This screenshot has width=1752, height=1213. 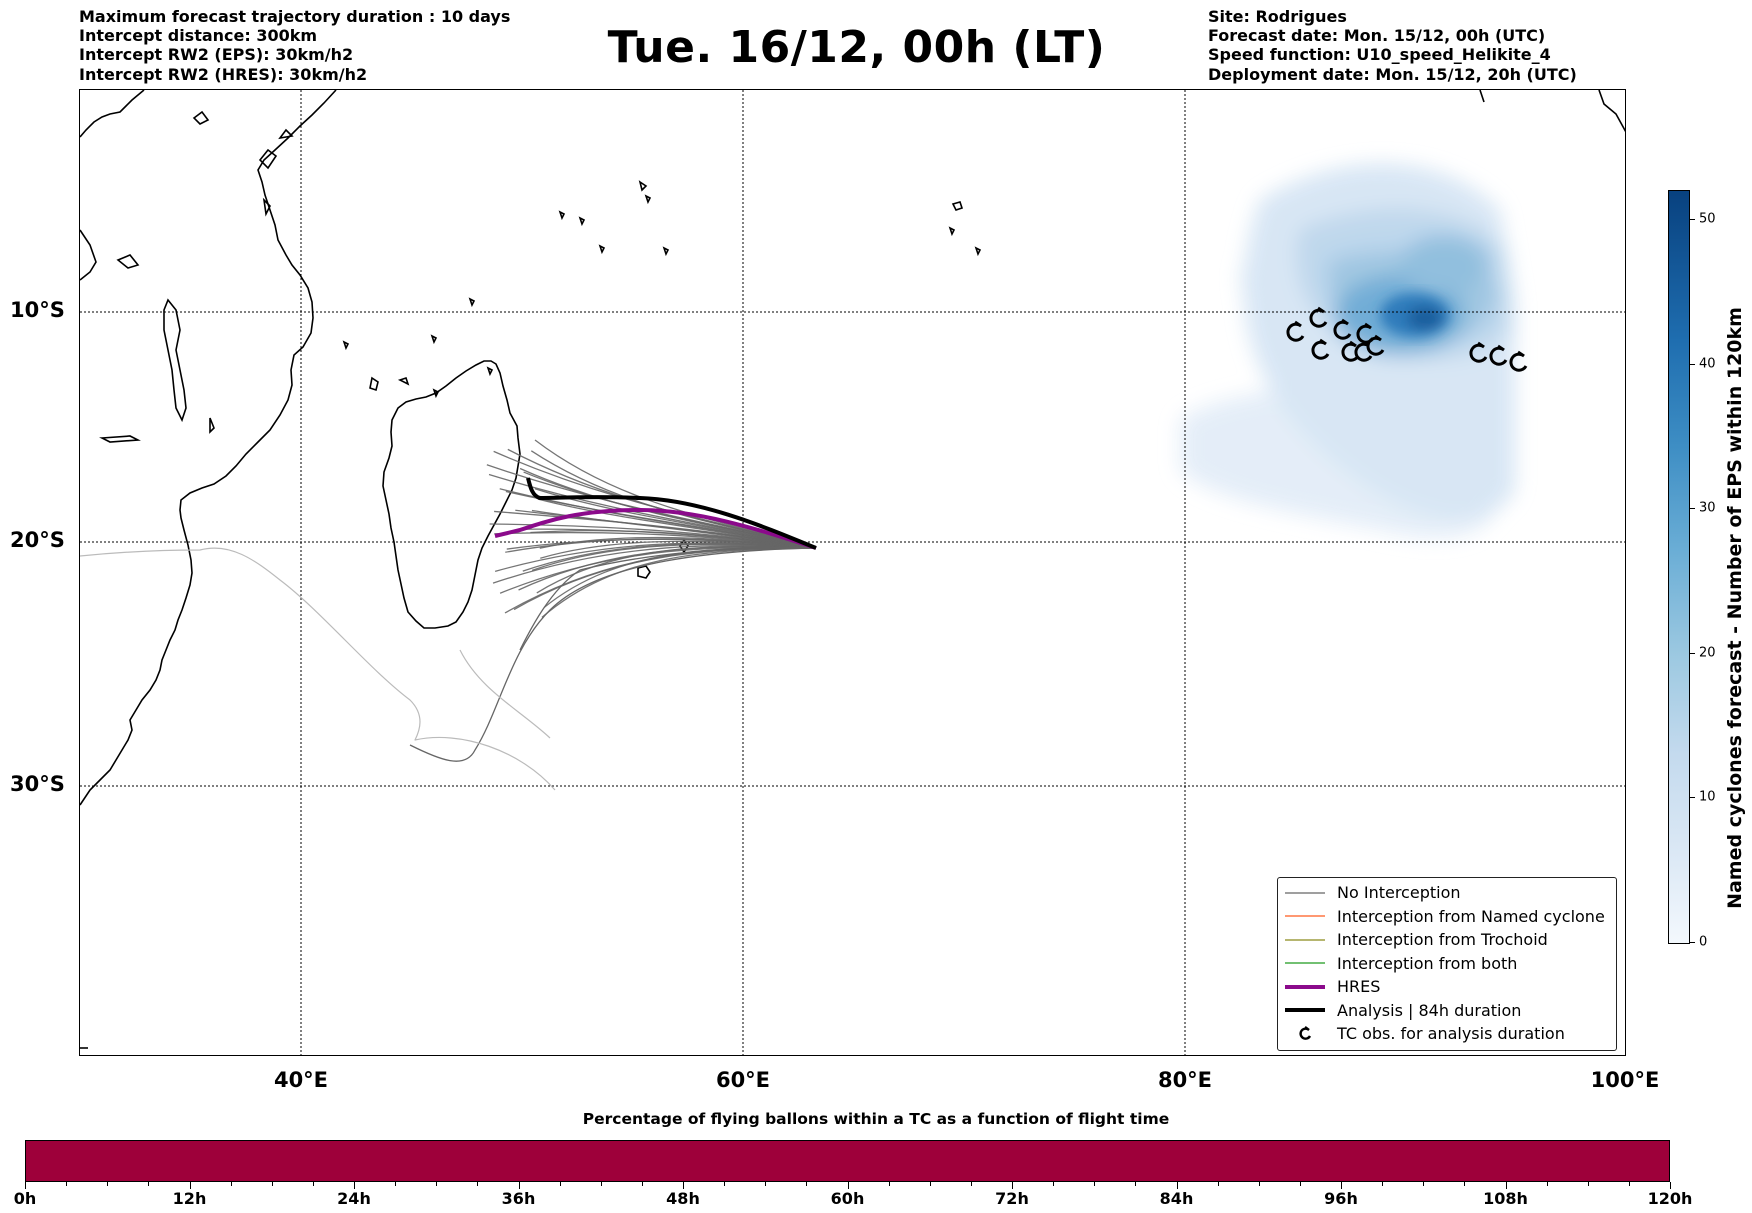 I want to click on timebar-label: 24h, so click(x=354, y=1198).